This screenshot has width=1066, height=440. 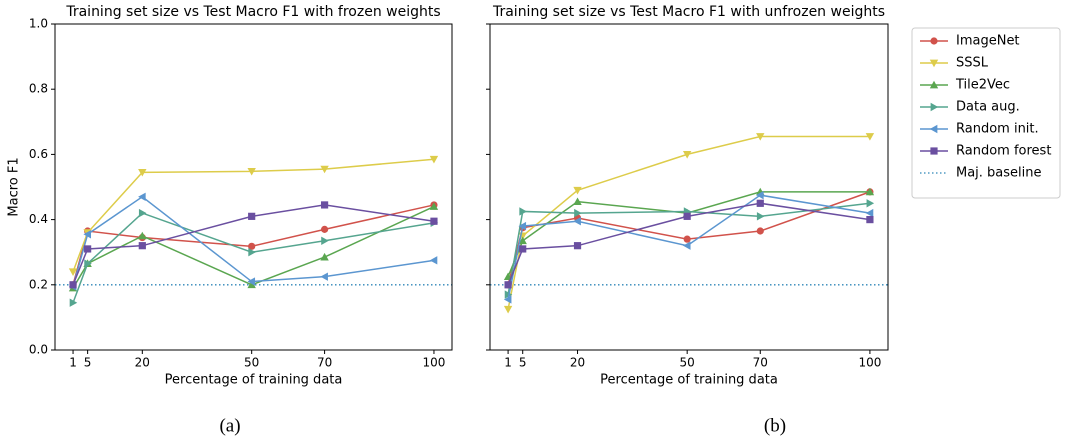 I want to click on legend-label: Data aug., so click(x=988, y=107).